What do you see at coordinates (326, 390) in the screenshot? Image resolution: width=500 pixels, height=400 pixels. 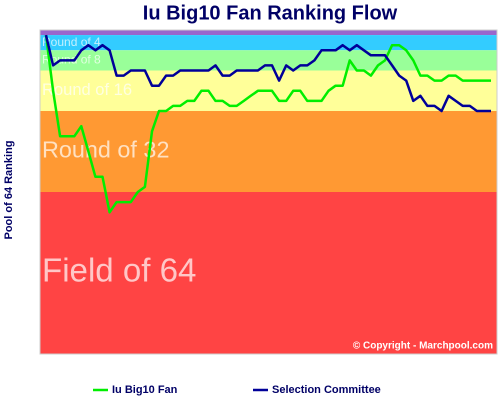 I see `legend-label: Selection Committee` at bounding box center [326, 390].